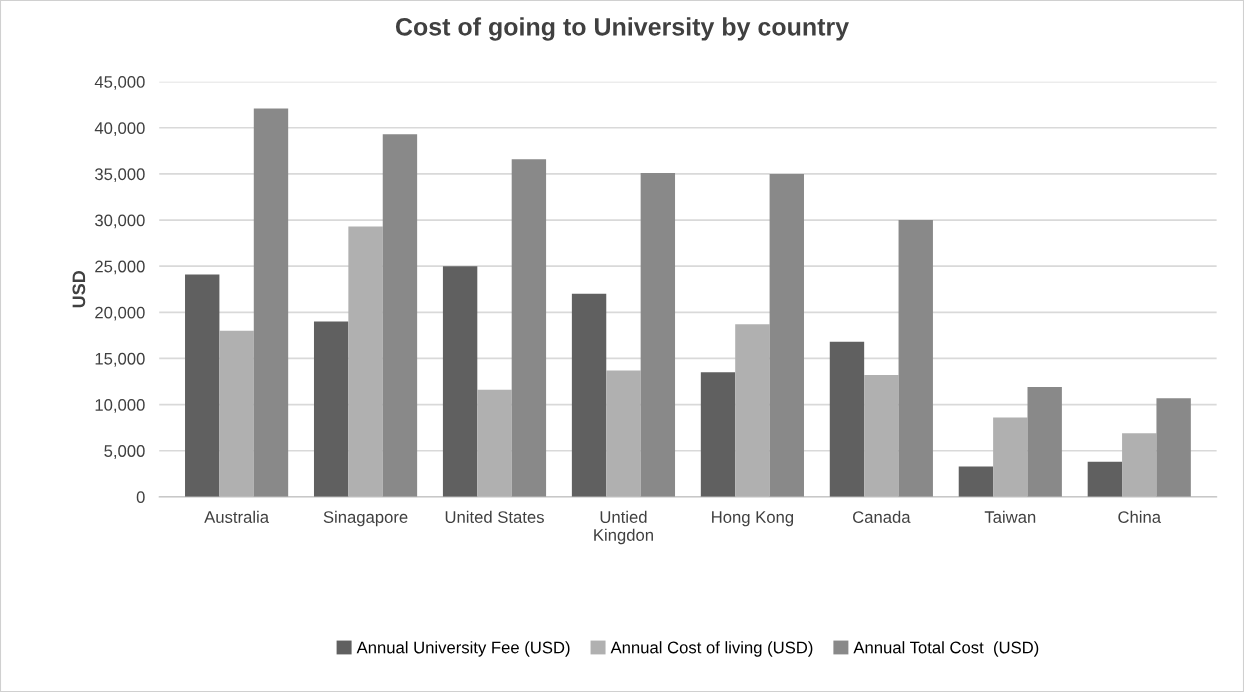 The height and width of the screenshot is (692, 1244). What do you see at coordinates (119, 83) in the screenshot?
I see `y-tick-label: 45,000` at bounding box center [119, 83].